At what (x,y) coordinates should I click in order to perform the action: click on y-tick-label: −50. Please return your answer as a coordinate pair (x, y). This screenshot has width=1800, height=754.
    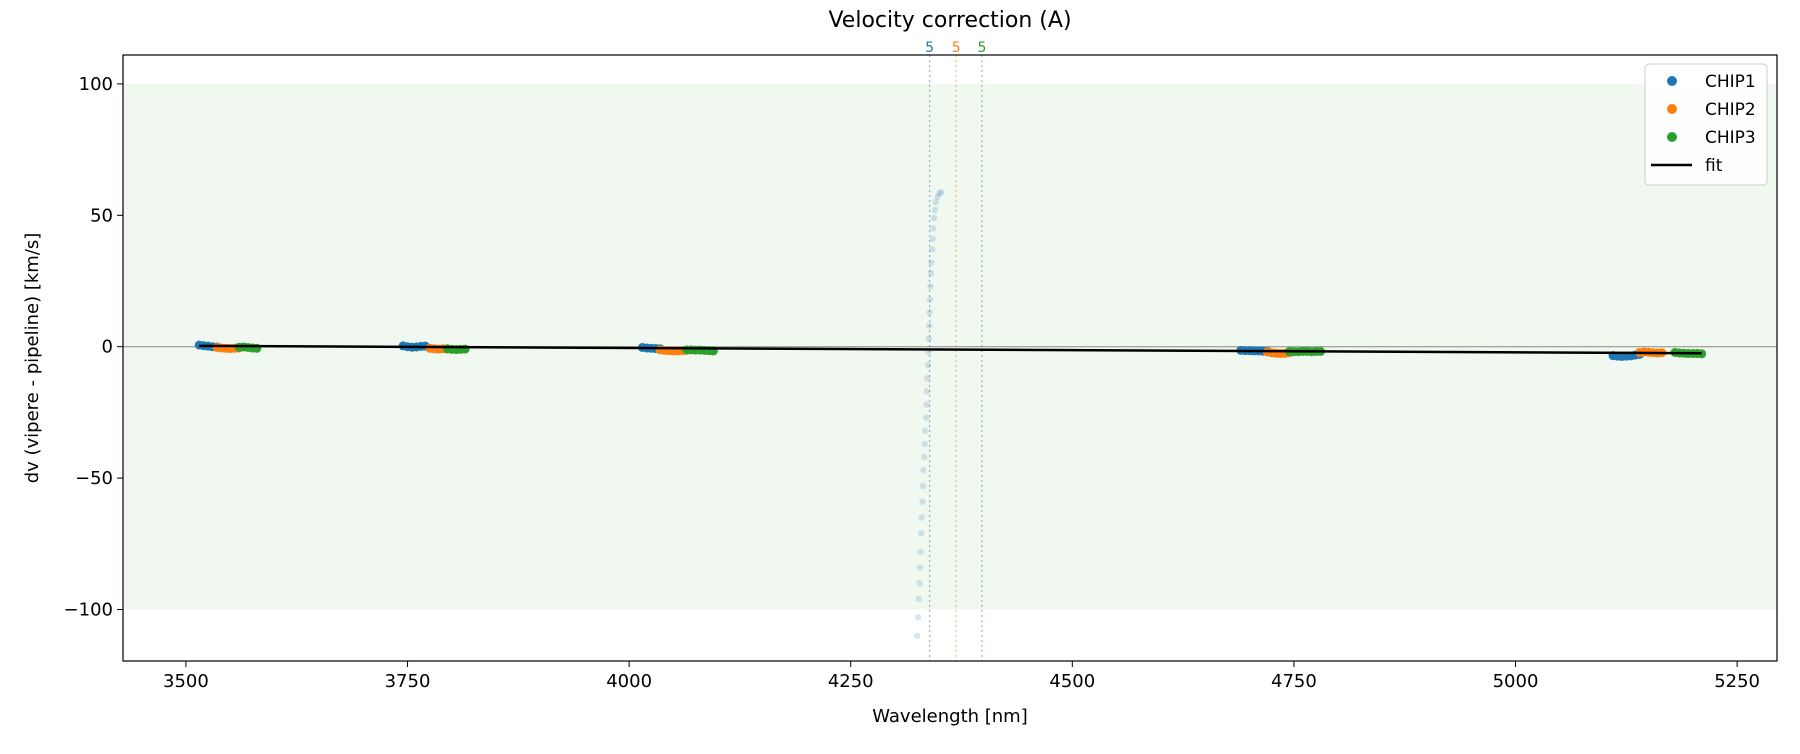
    Looking at the image, I should click on (94, 478).